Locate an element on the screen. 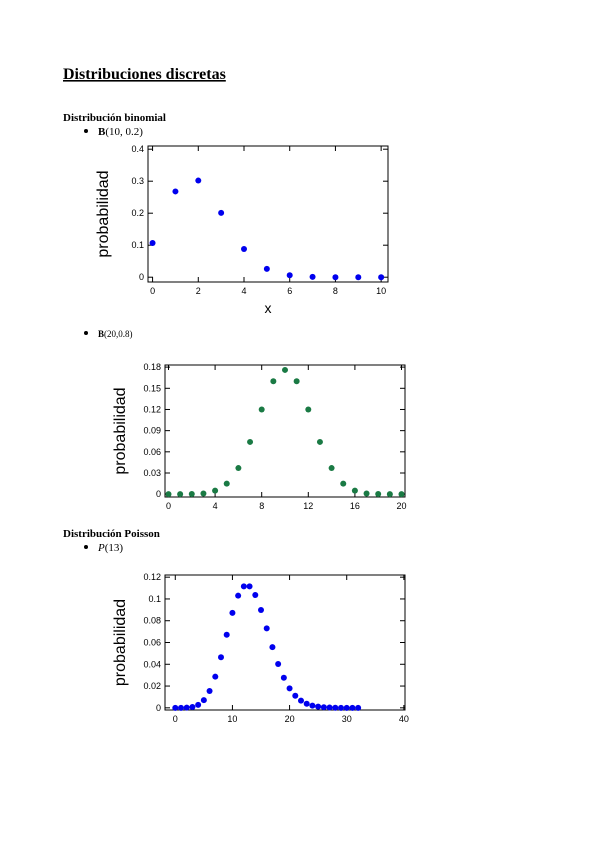 This screenshot has width=599, height=848. x-tick-label: 6 is located at coordinates (289, 291).